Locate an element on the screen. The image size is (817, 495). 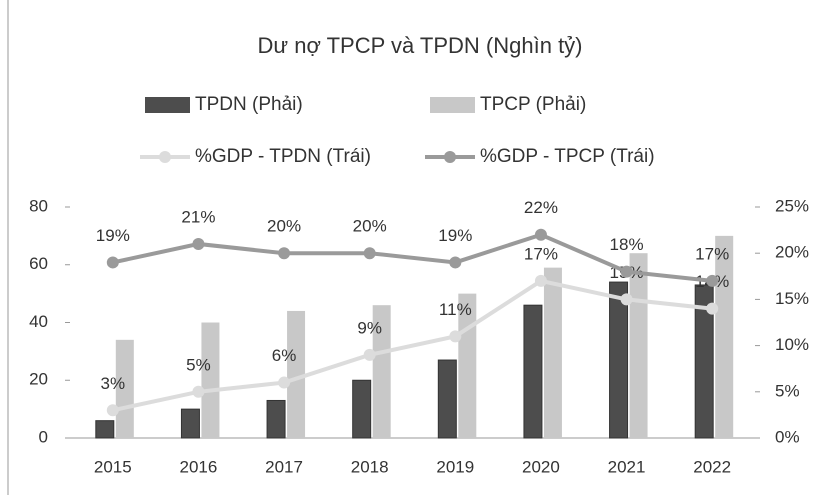
y2-tick-label: 10% is located at coordinates (792, 344).